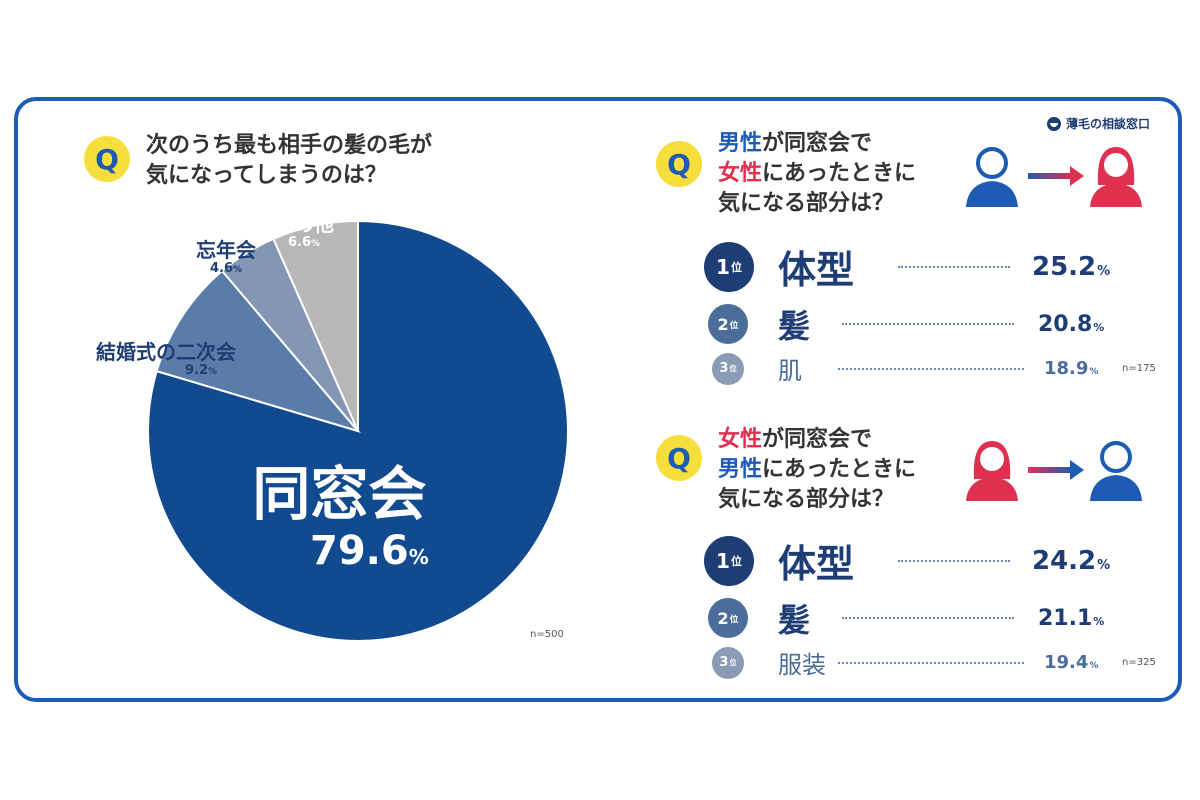  I want to click on rt-rank-value-3: 18.9%, so click(1071, 368).